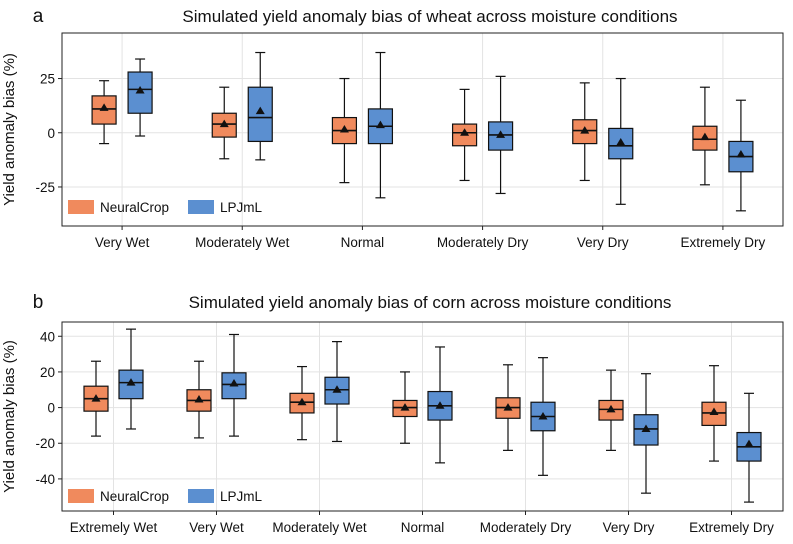 The width and height of the screenshot is (793, 544). I want to click on y-tick-label: -25, so click(45, 187).